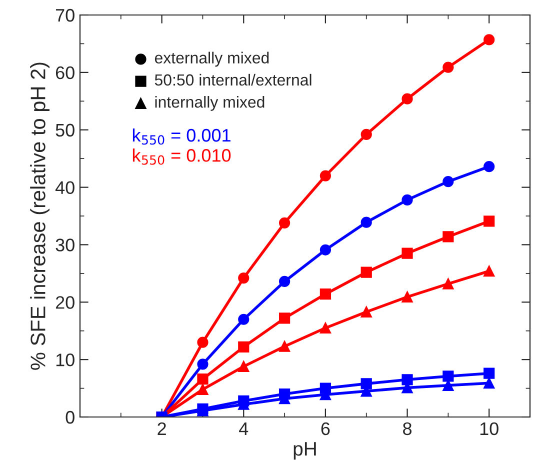  I want to click on y-tick-label: 10, so click(65, 360).